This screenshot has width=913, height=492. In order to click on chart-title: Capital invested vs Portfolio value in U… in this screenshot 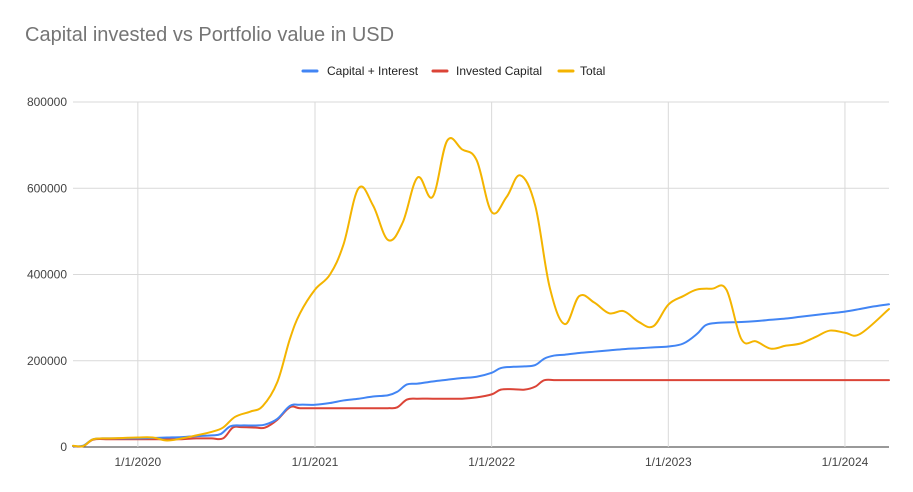, I will do `click(210, 35)`.